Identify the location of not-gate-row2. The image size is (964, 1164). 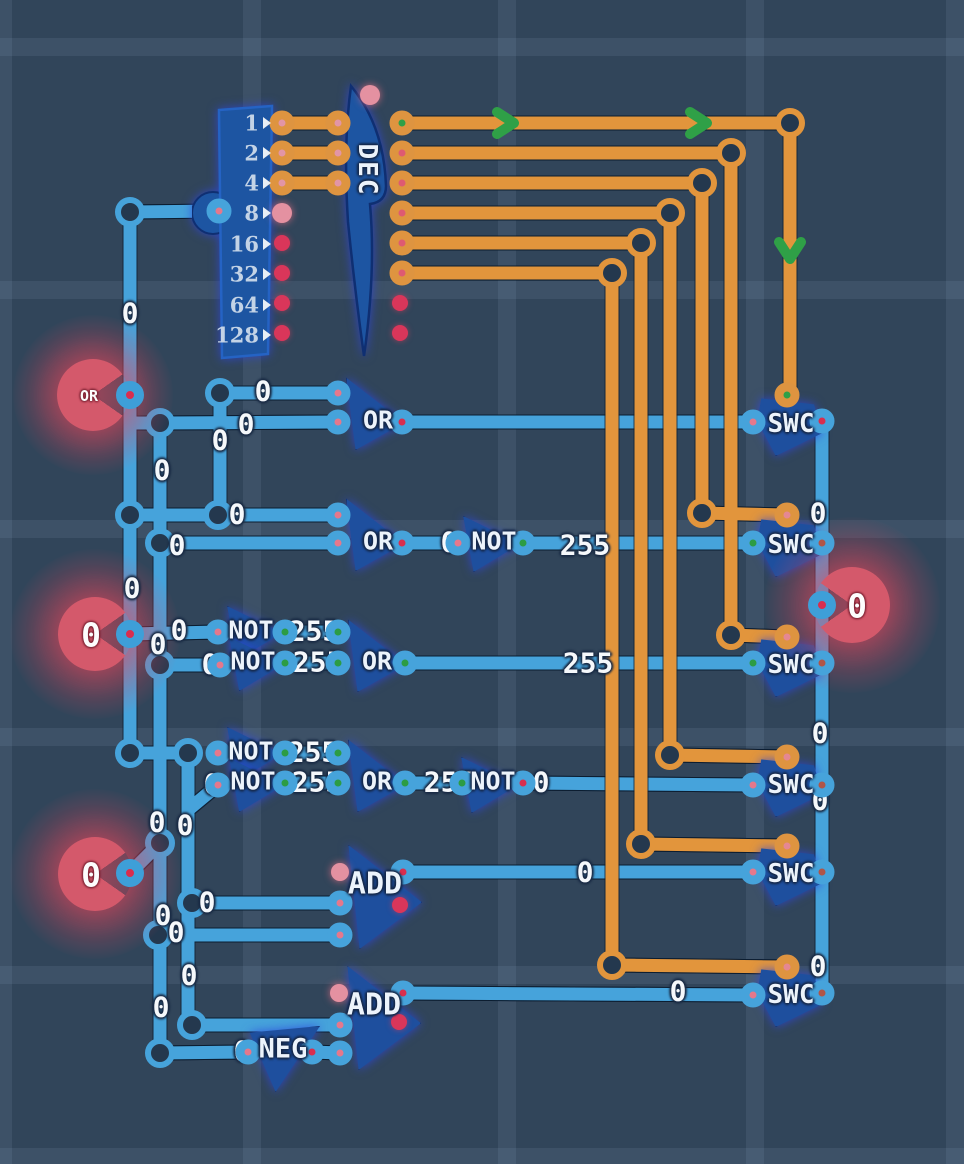
(491, 544).